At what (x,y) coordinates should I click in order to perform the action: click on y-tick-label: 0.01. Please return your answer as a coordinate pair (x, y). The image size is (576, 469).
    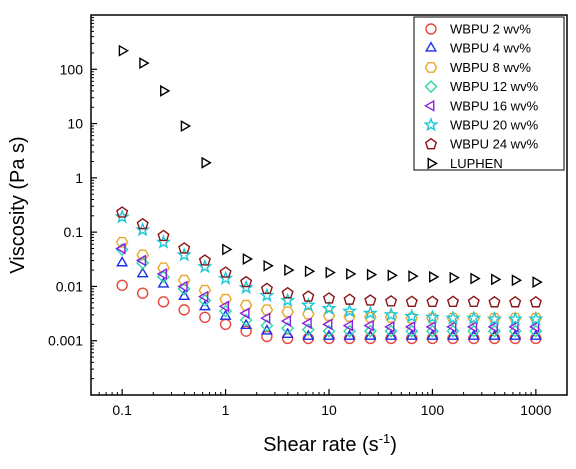
    Looking at the image, I should click on (69, 286).